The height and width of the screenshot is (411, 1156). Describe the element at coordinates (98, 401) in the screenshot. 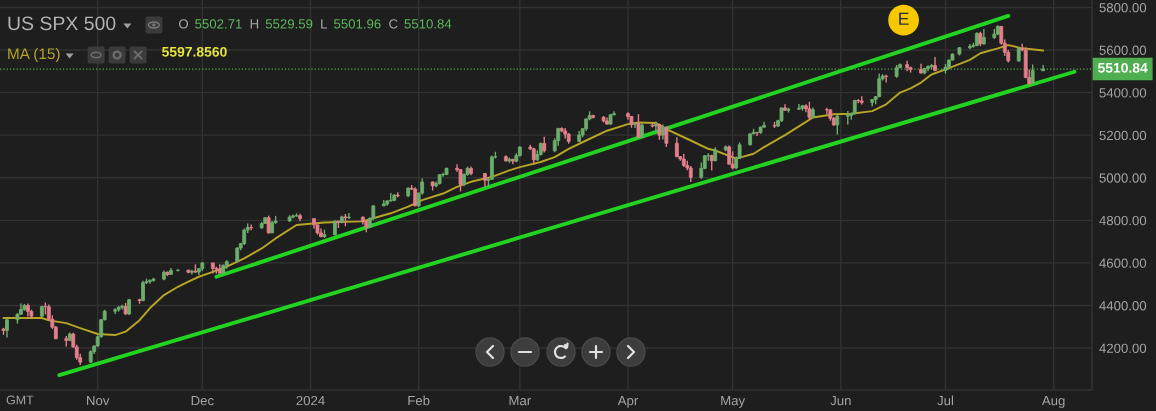

I see `x-tick-label: Nov` at that location.